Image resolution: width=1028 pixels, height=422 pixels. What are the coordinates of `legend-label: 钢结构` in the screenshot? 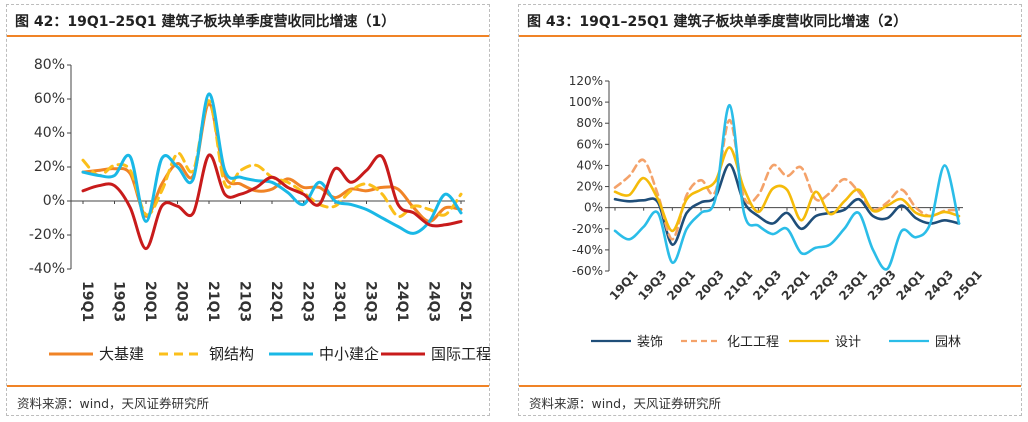 It's located at (231, 354).